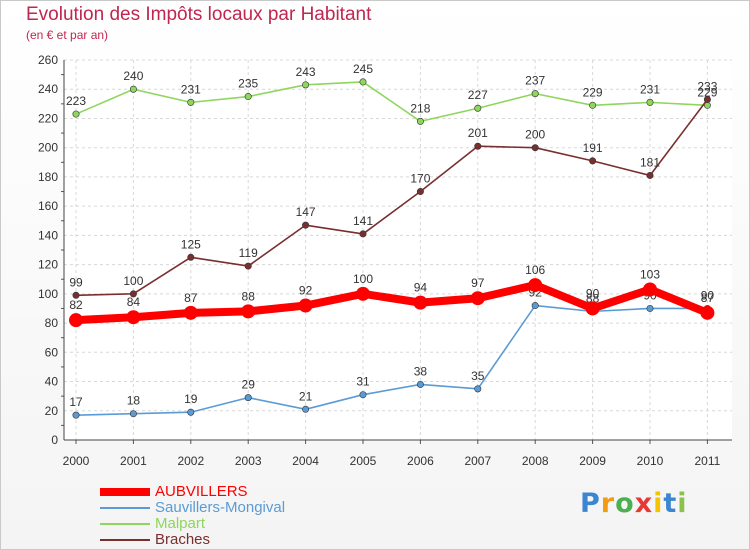  I want to click on data-label: 84, so click(134, 302).